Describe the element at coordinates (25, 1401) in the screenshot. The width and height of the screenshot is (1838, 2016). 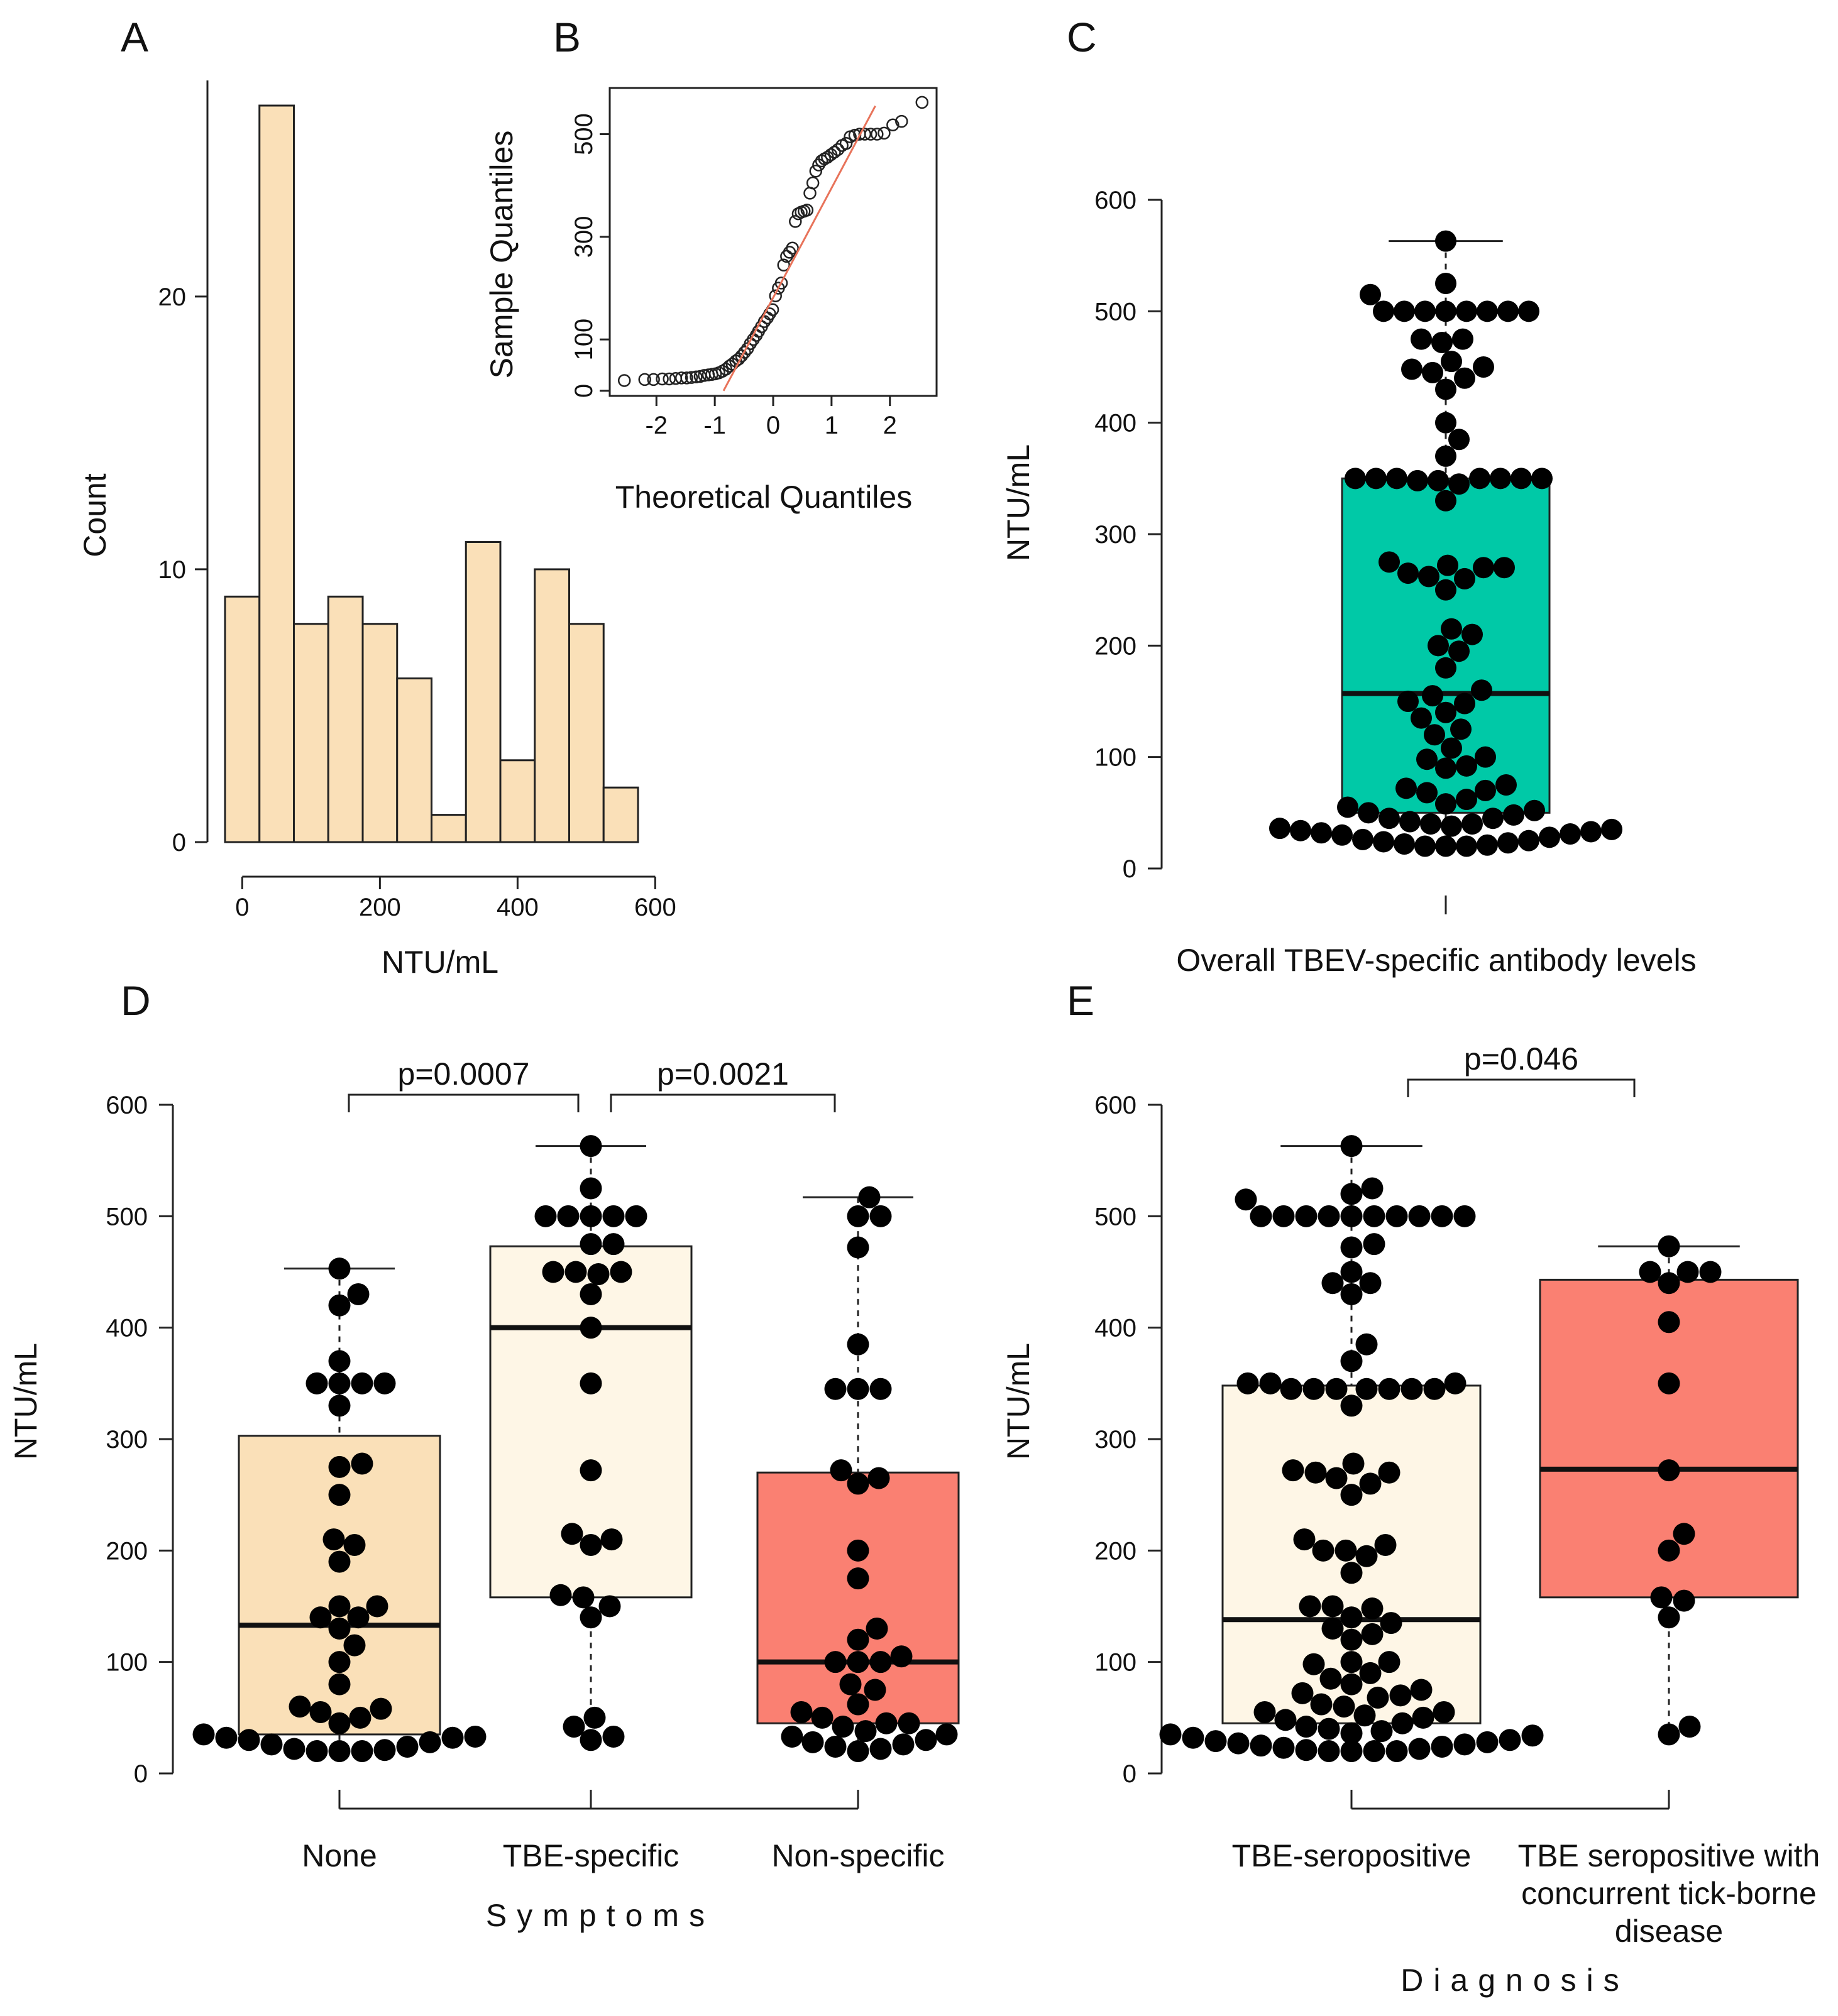
I see `panel-d-y-label: NTU/mL` at that location.